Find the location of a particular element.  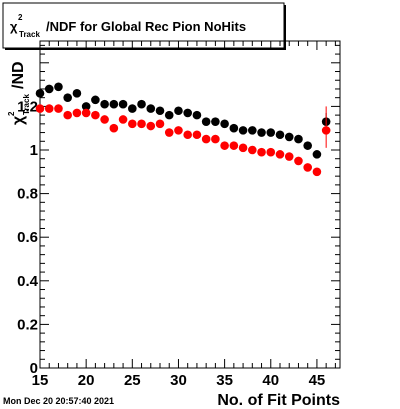

y-axis-title-subscript: Track is located at coordinates (26, 104).